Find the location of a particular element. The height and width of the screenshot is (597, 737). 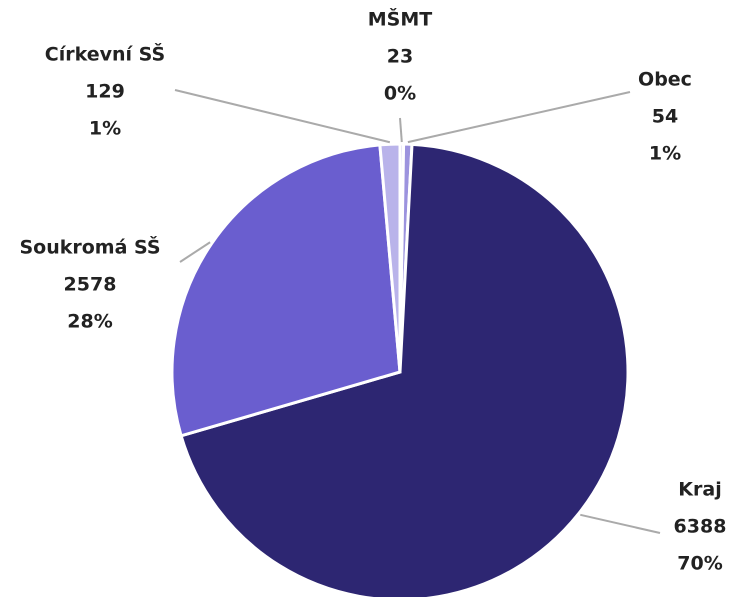

slice-value: 23 is located at coordinates (400, 57).